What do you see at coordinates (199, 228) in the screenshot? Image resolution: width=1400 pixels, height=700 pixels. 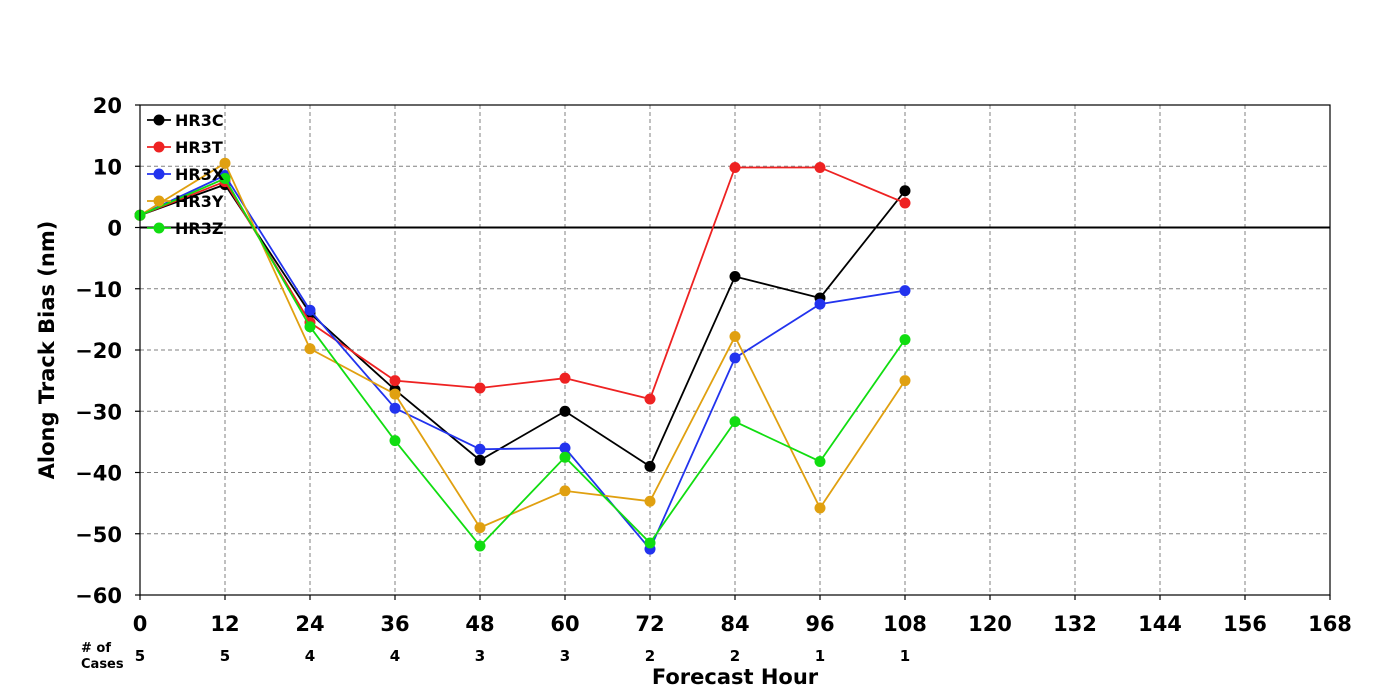 I see `legend-label: HR3Z` at bounding box center [199, 228].